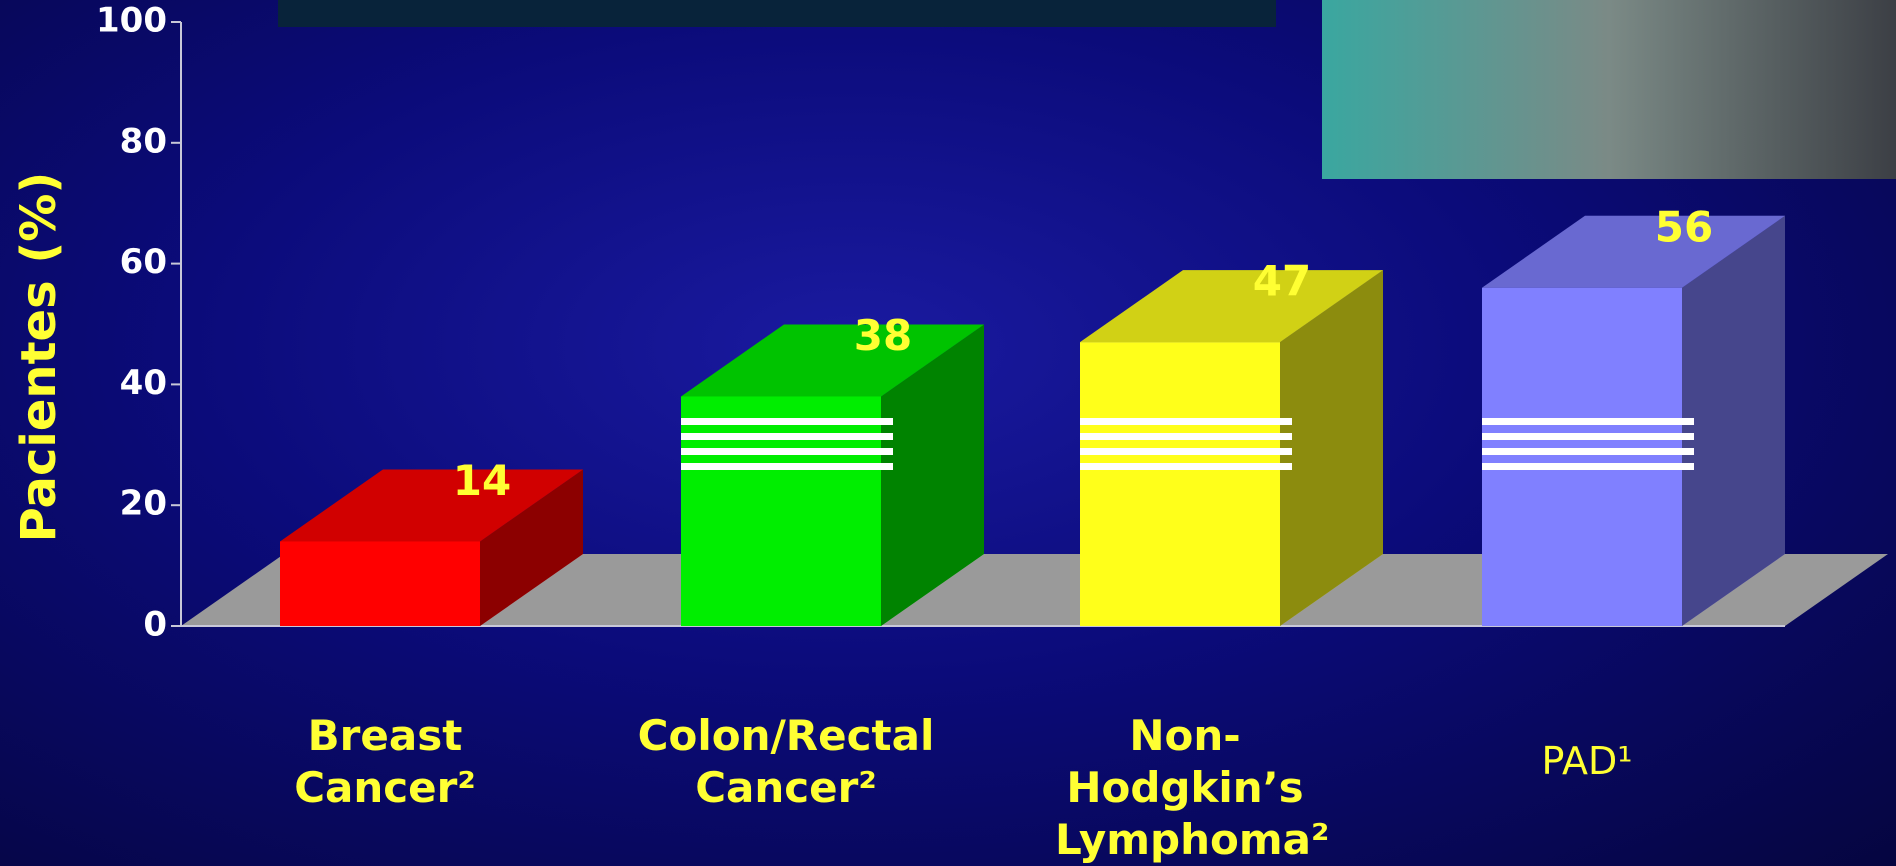 This screenshot has height=866, width=1896. Describe the element at coordinates (143, 383) in the screenshot. I see `y-tick-label: 40` at that location.